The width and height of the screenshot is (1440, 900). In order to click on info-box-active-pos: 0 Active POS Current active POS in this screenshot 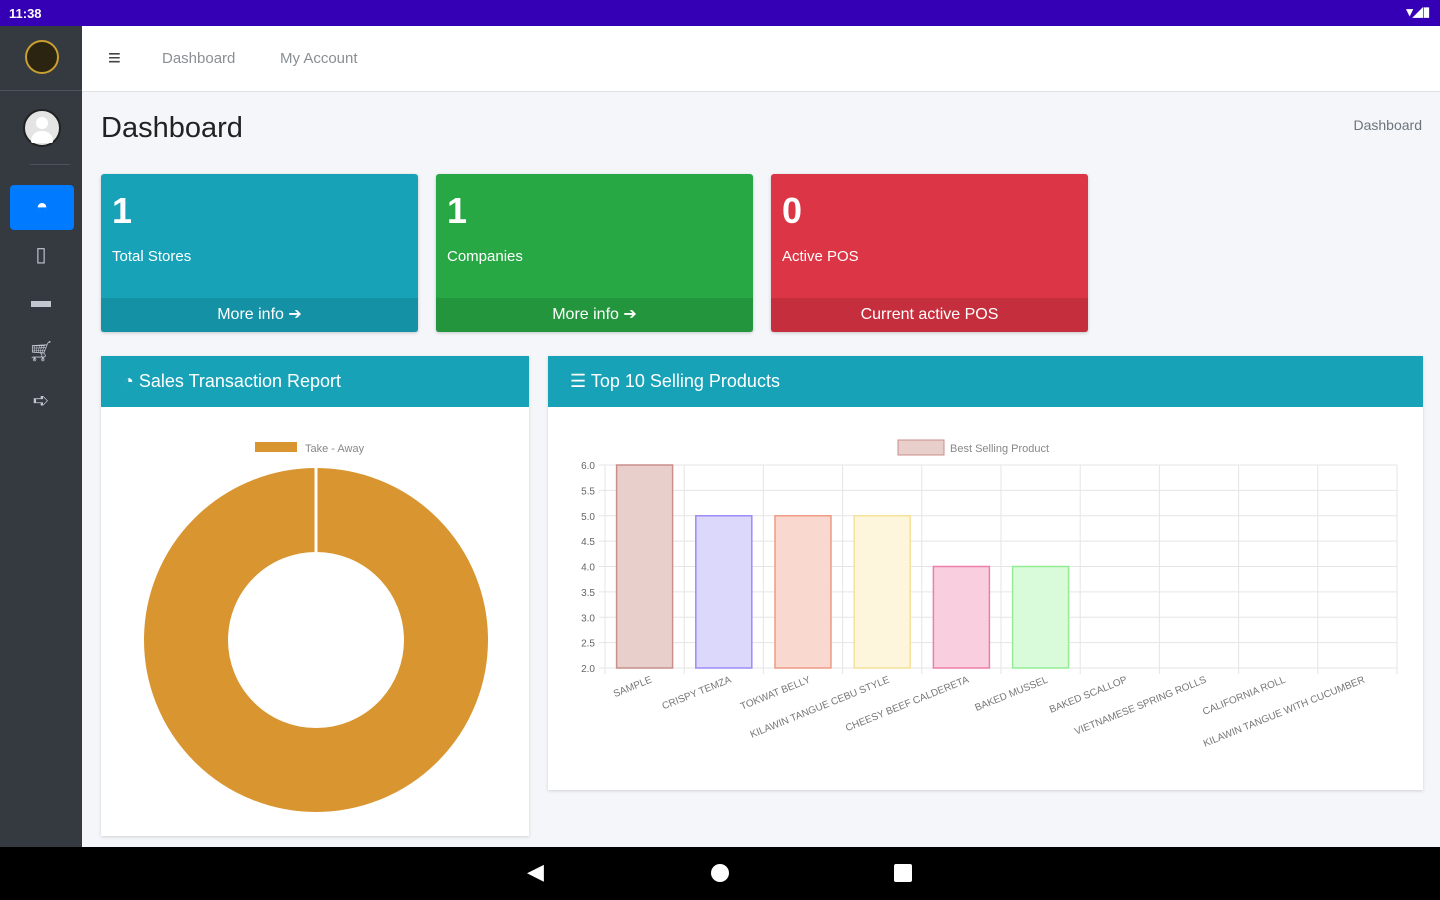, I will do `click(929, 253)`.